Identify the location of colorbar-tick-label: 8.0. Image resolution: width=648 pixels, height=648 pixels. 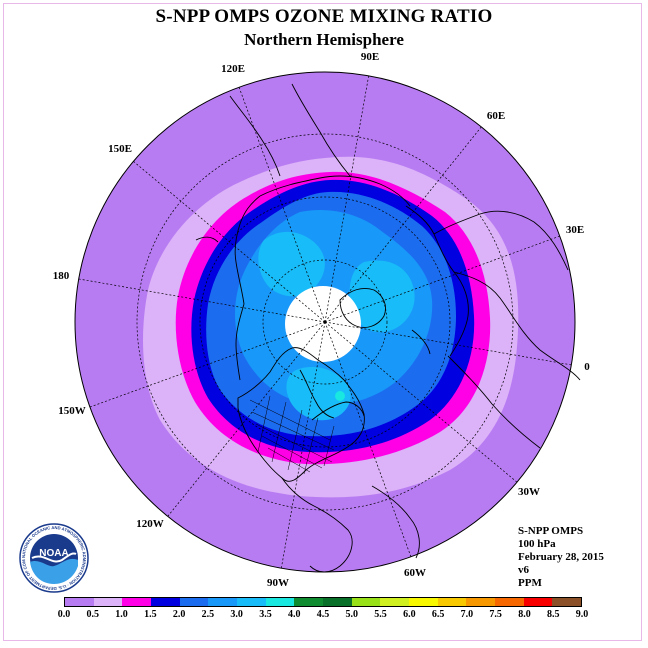
(524, 614).